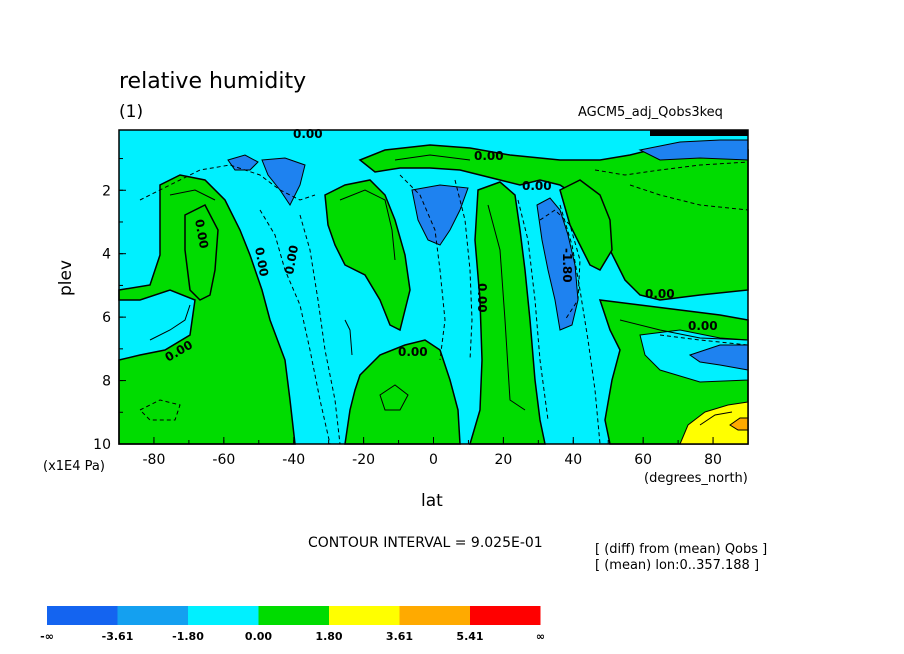 Image resolution: width=904 pixels, height=654 pixels. I want to click on region-north-upper, so click(553, 222).